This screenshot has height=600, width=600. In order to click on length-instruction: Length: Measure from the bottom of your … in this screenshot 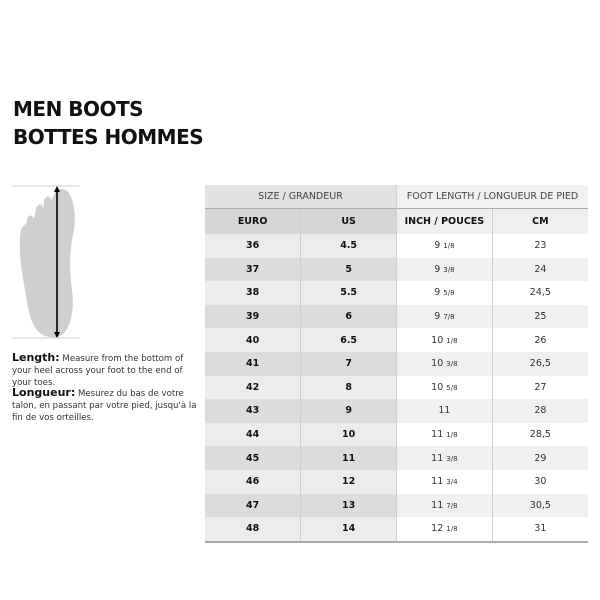, I will do `click(107, 370)`.